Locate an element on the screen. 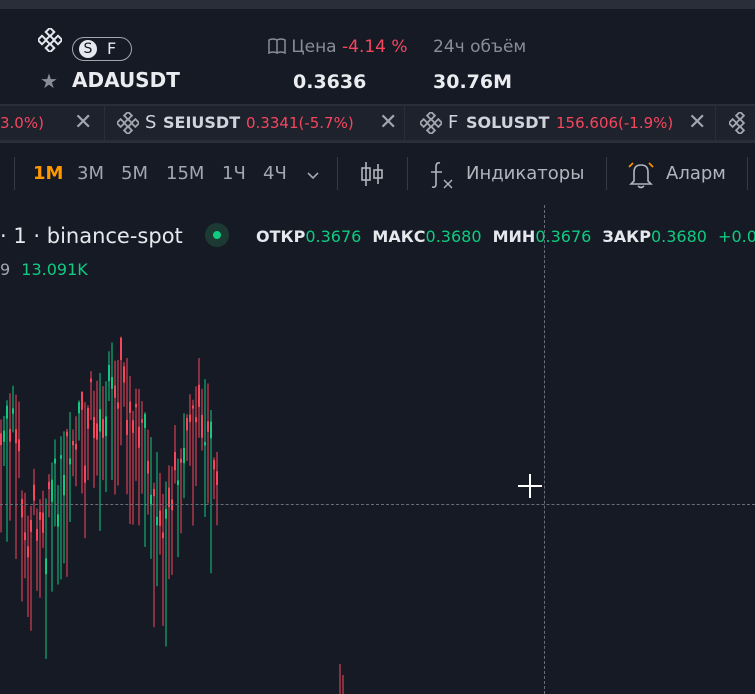  change-value: +0.00 is located at coordinates (736, 236).